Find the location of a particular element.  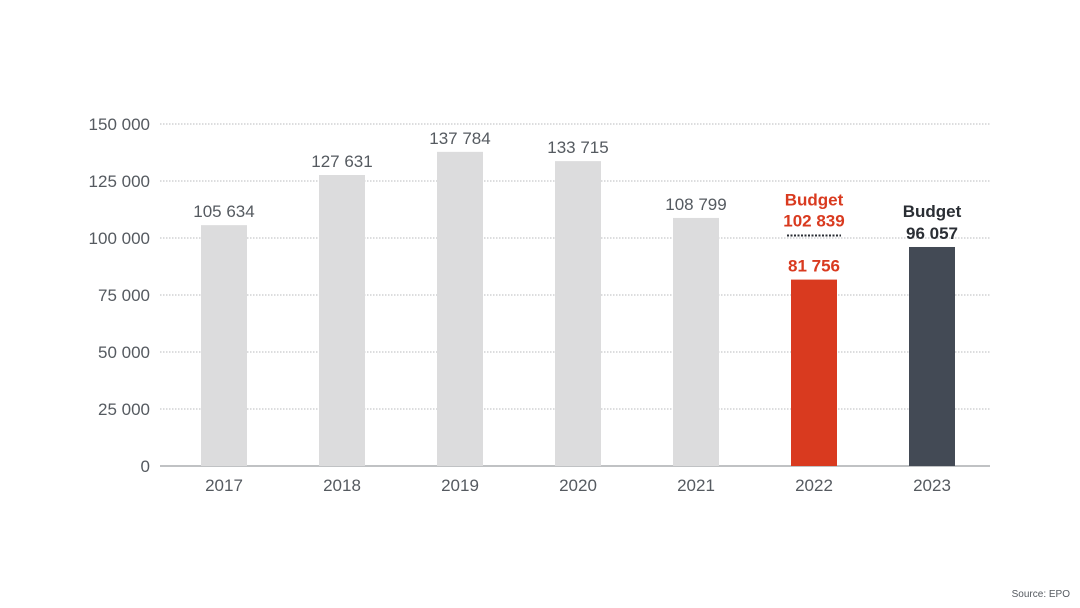

y-tick-label: 0 is located at coordinates (145, 466).